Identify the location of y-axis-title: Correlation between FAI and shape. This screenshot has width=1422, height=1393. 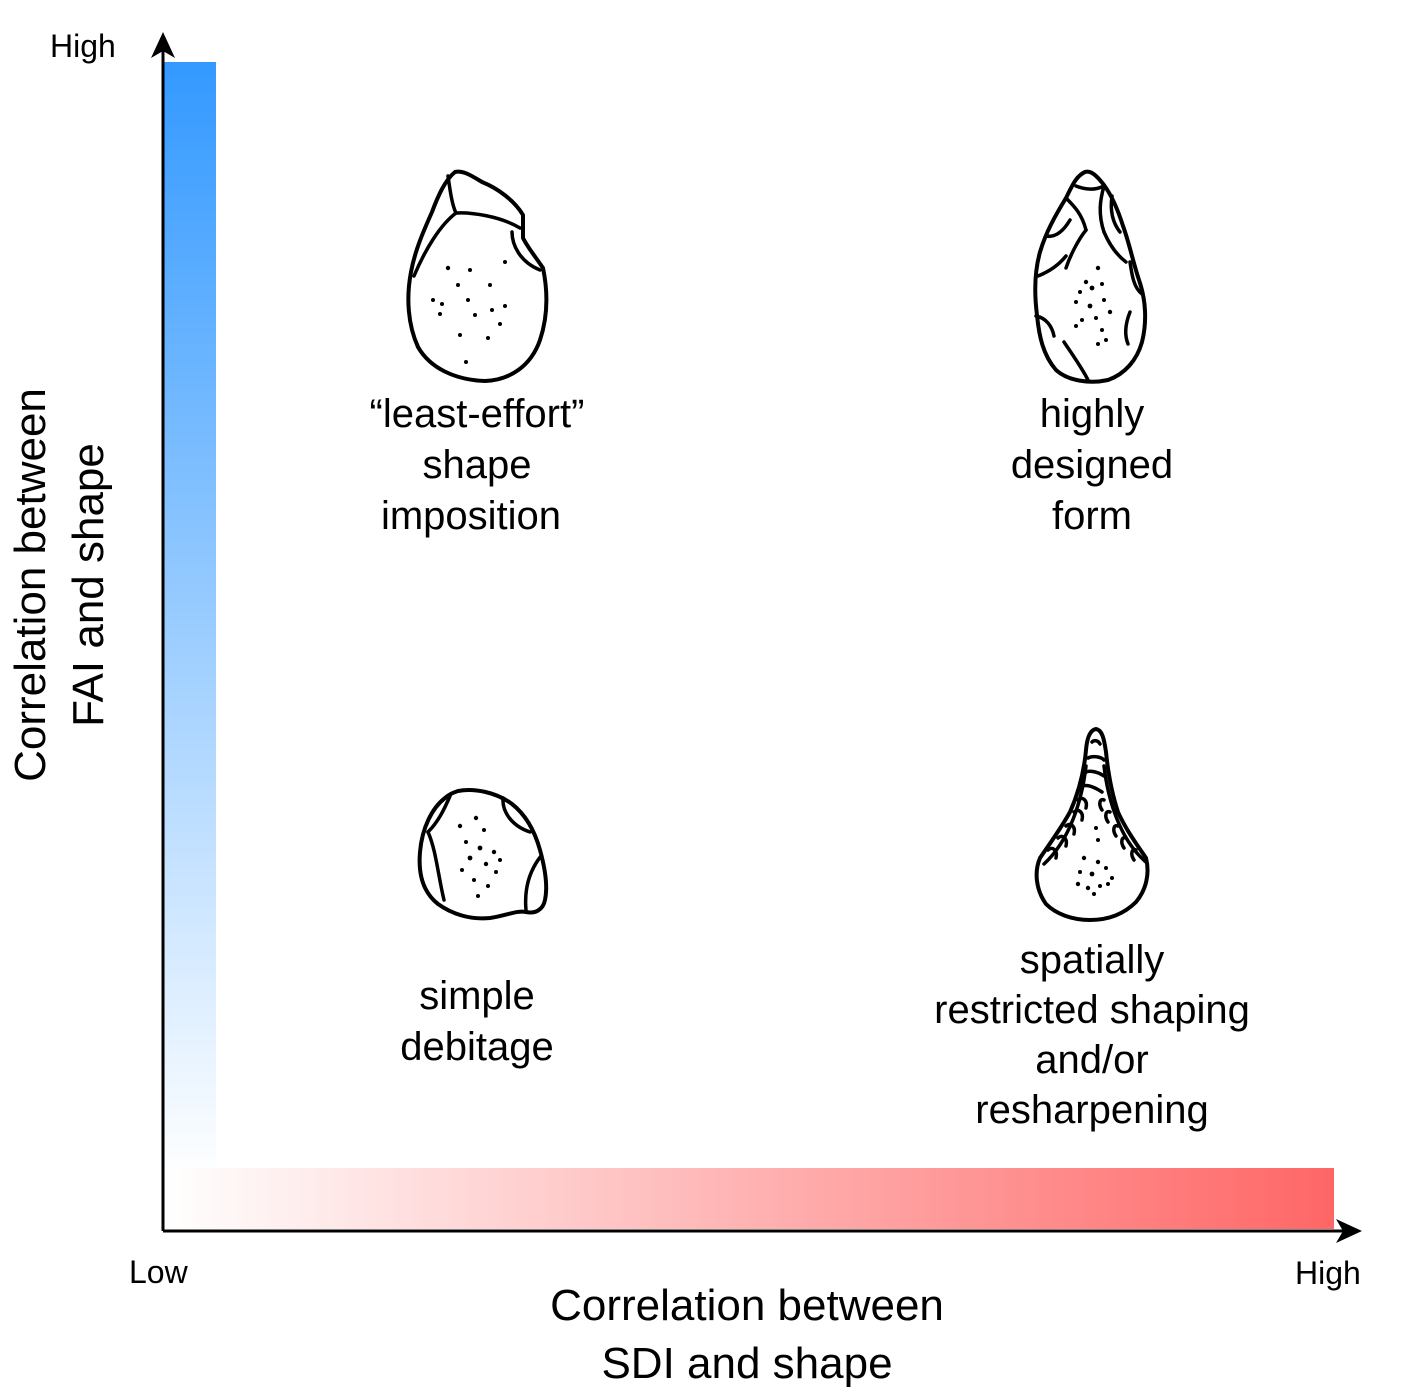
(60, 585).